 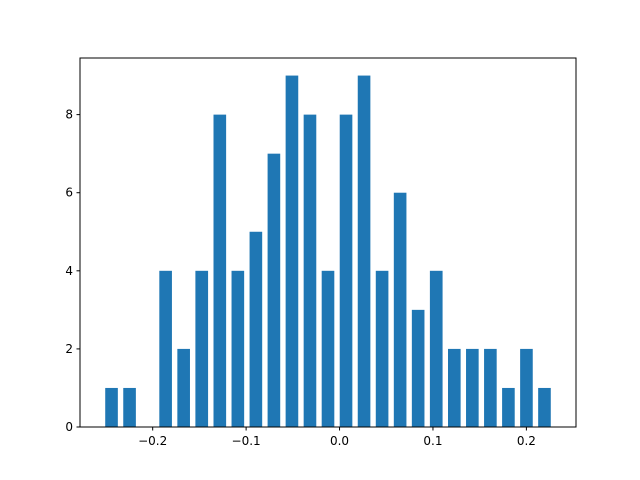 I want to click on x-tick-label: −0.1, so click(x=246, y=441).